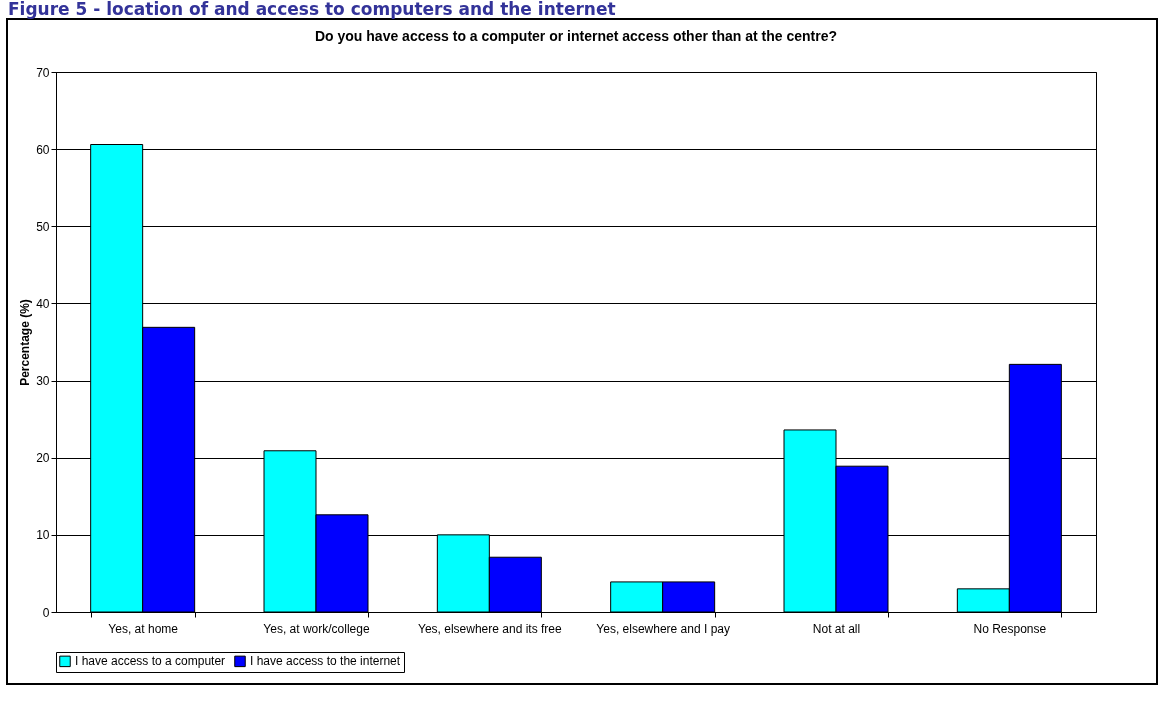 This screenshot has height=712, width=1164. I want to click on y-tick-label: 30, so click(43, 381).